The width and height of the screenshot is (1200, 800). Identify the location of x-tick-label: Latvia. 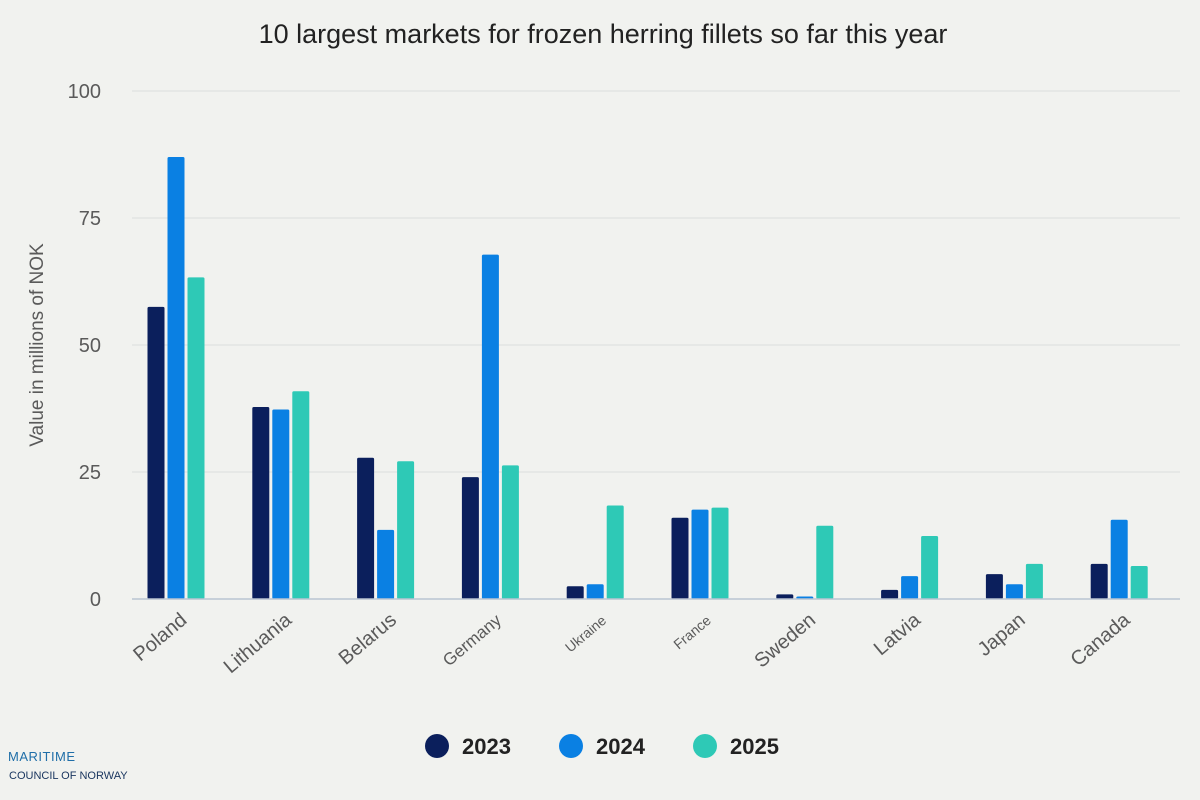
(898, 634).